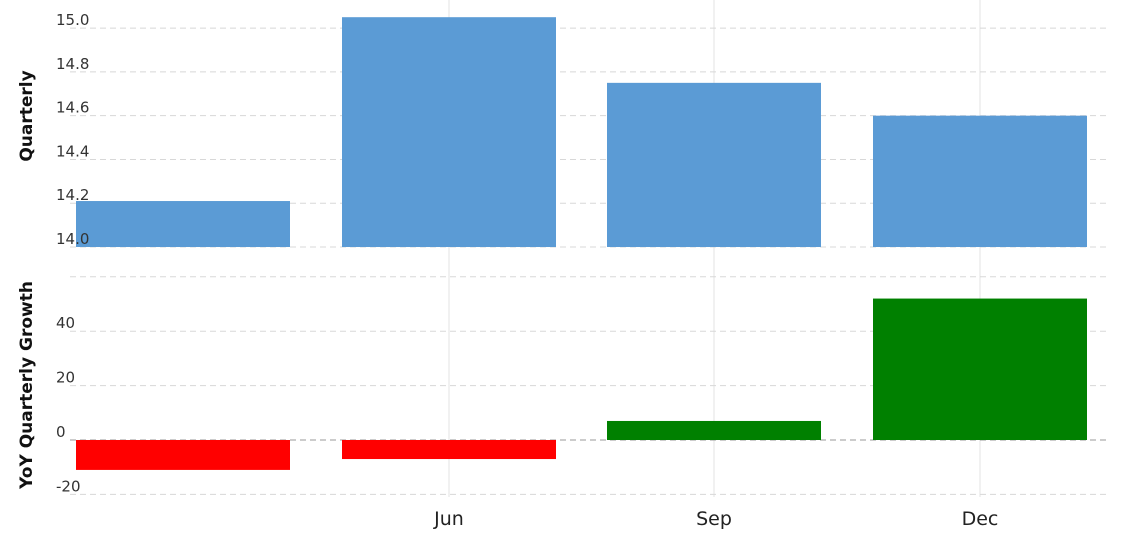 The width and height of the screenshot is (1138, 534). I want to click on quarterly-y-axis-label: Quarterly, so click(27, 115).